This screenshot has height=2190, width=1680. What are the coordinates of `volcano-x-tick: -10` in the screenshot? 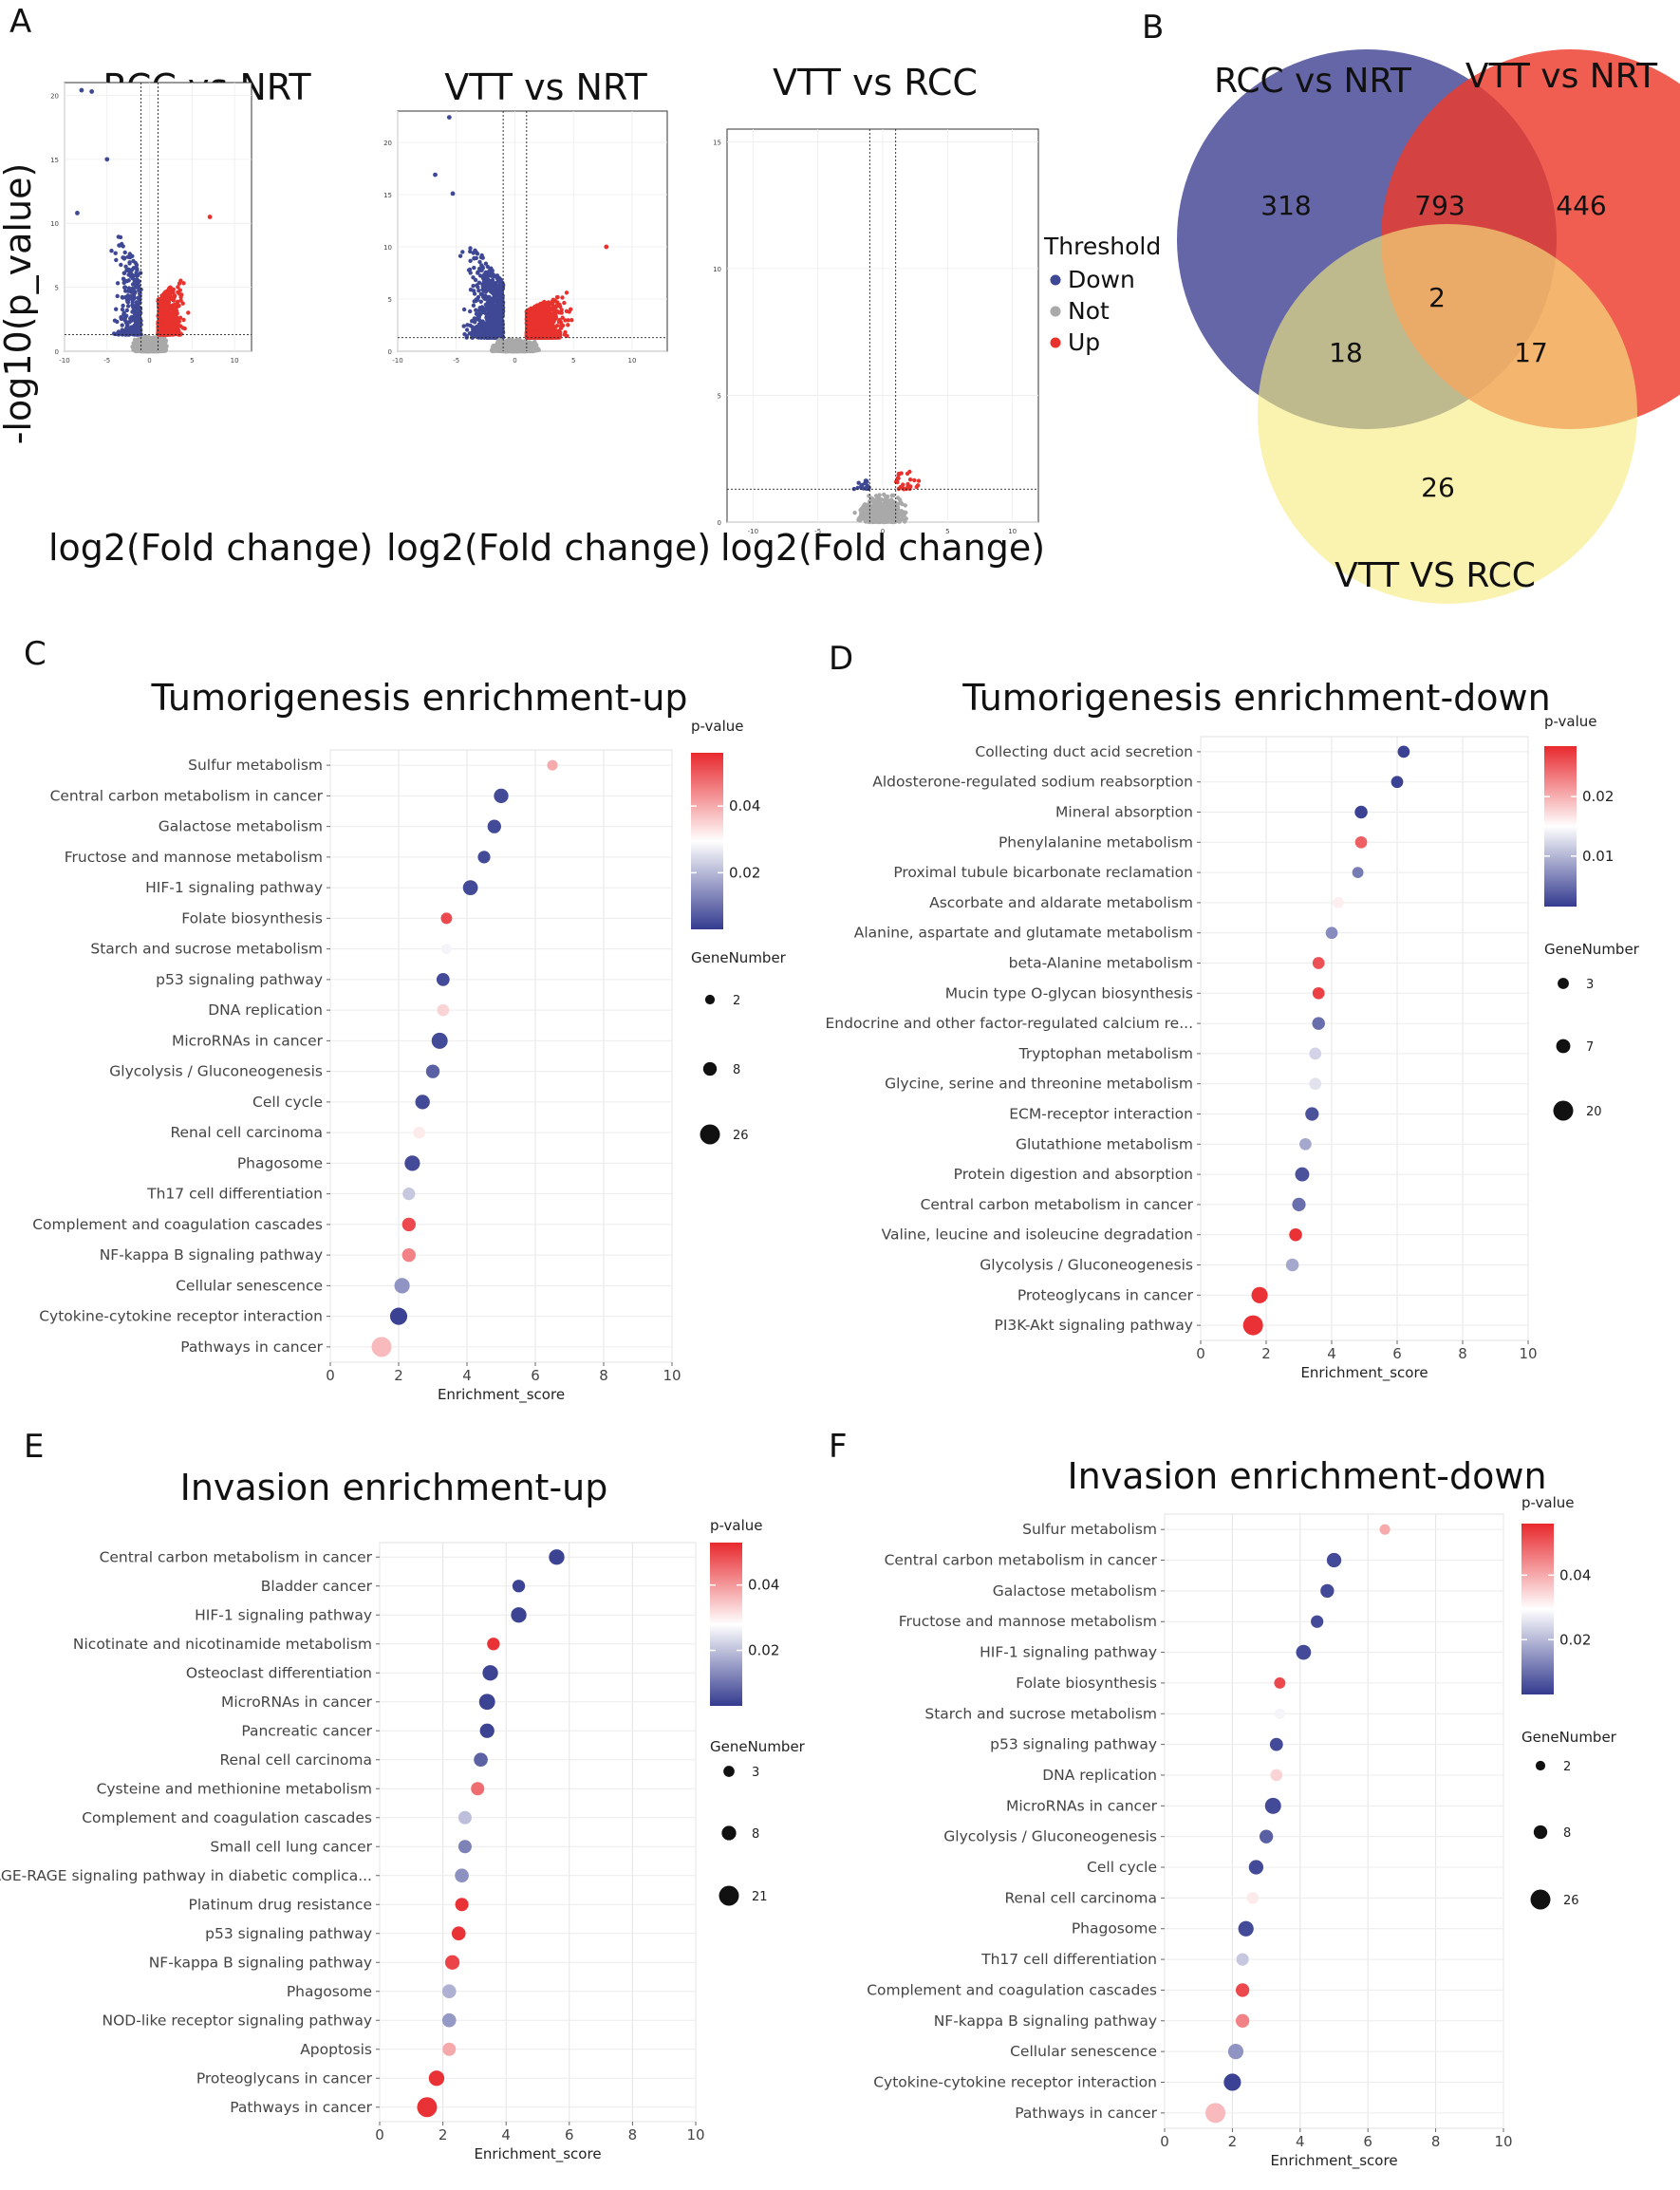 It's located at (64, 361).